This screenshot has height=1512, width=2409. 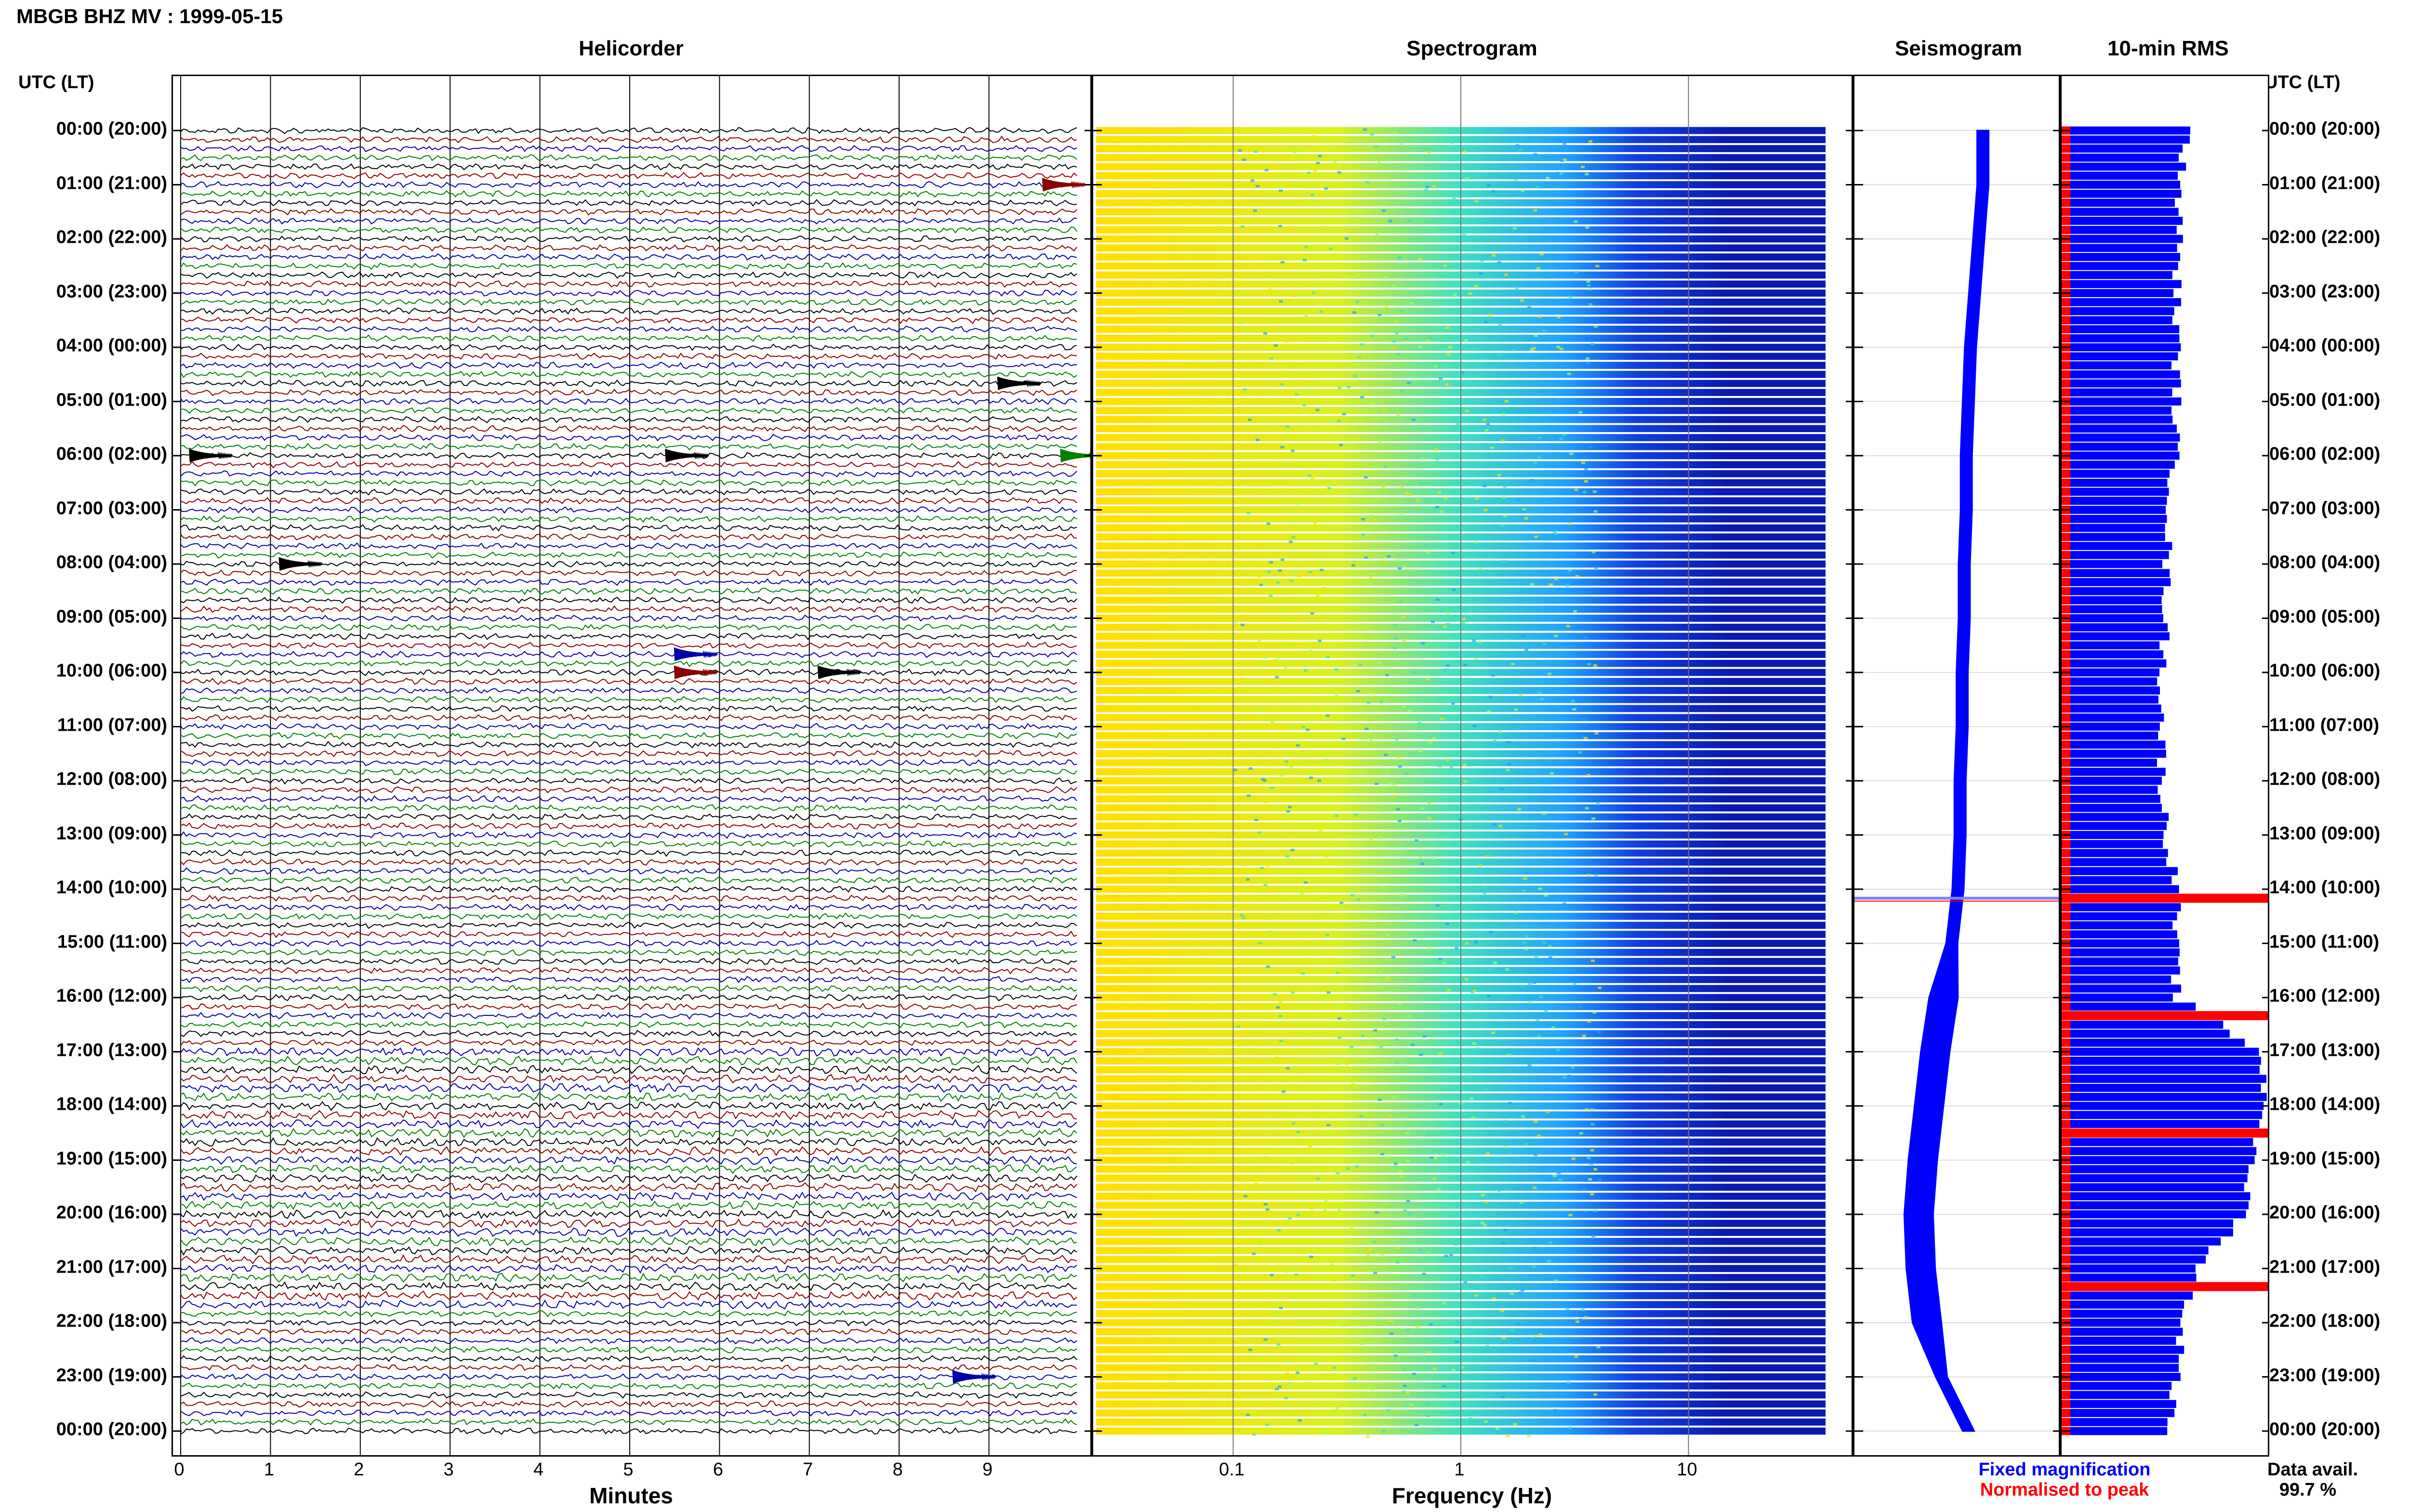 I want to click on minute-tick-label: 5, so click(x=628, y=1469).